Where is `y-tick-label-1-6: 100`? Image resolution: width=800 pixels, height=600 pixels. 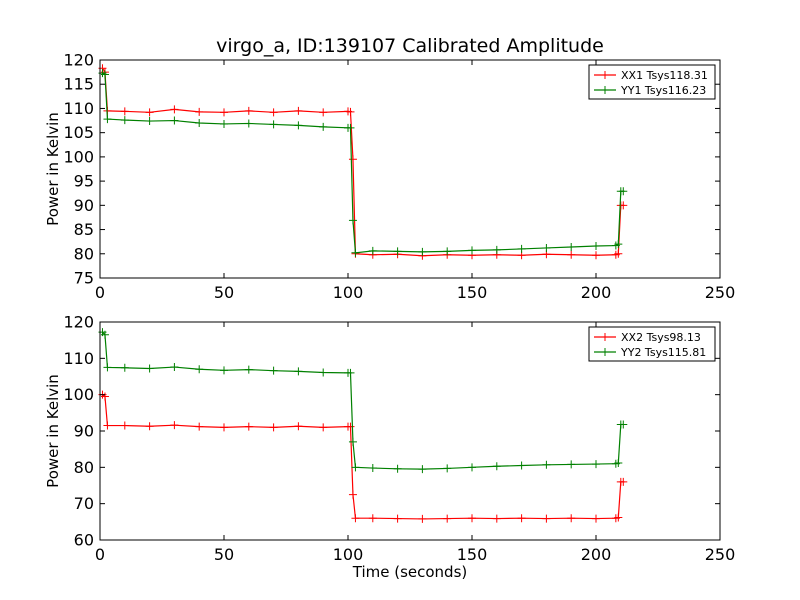
y-tick-label-1-6: 100 is located at coordinates (78, 156).